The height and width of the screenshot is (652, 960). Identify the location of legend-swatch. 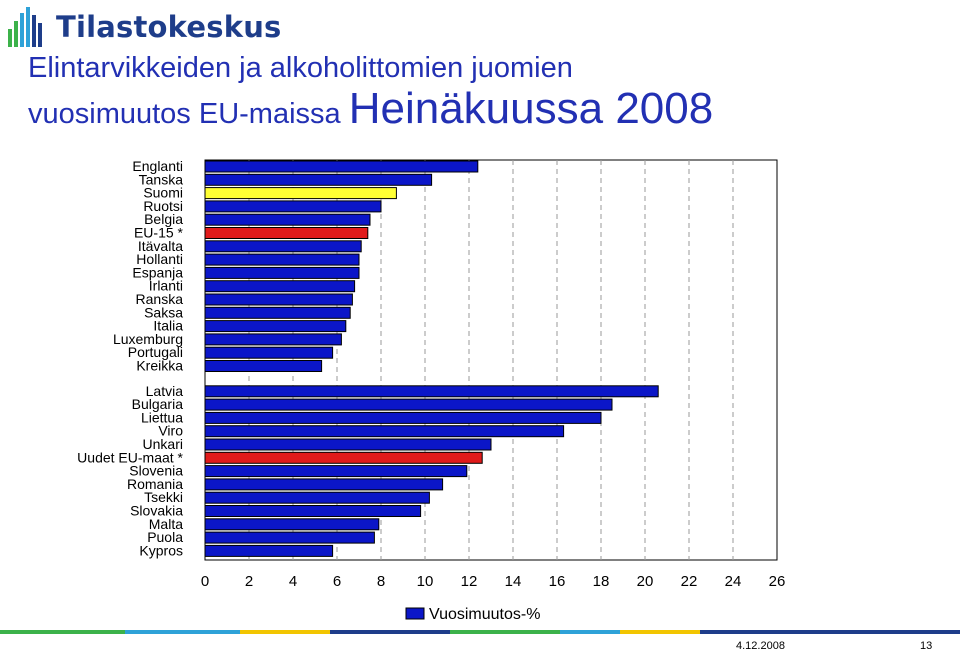
(415, 613).